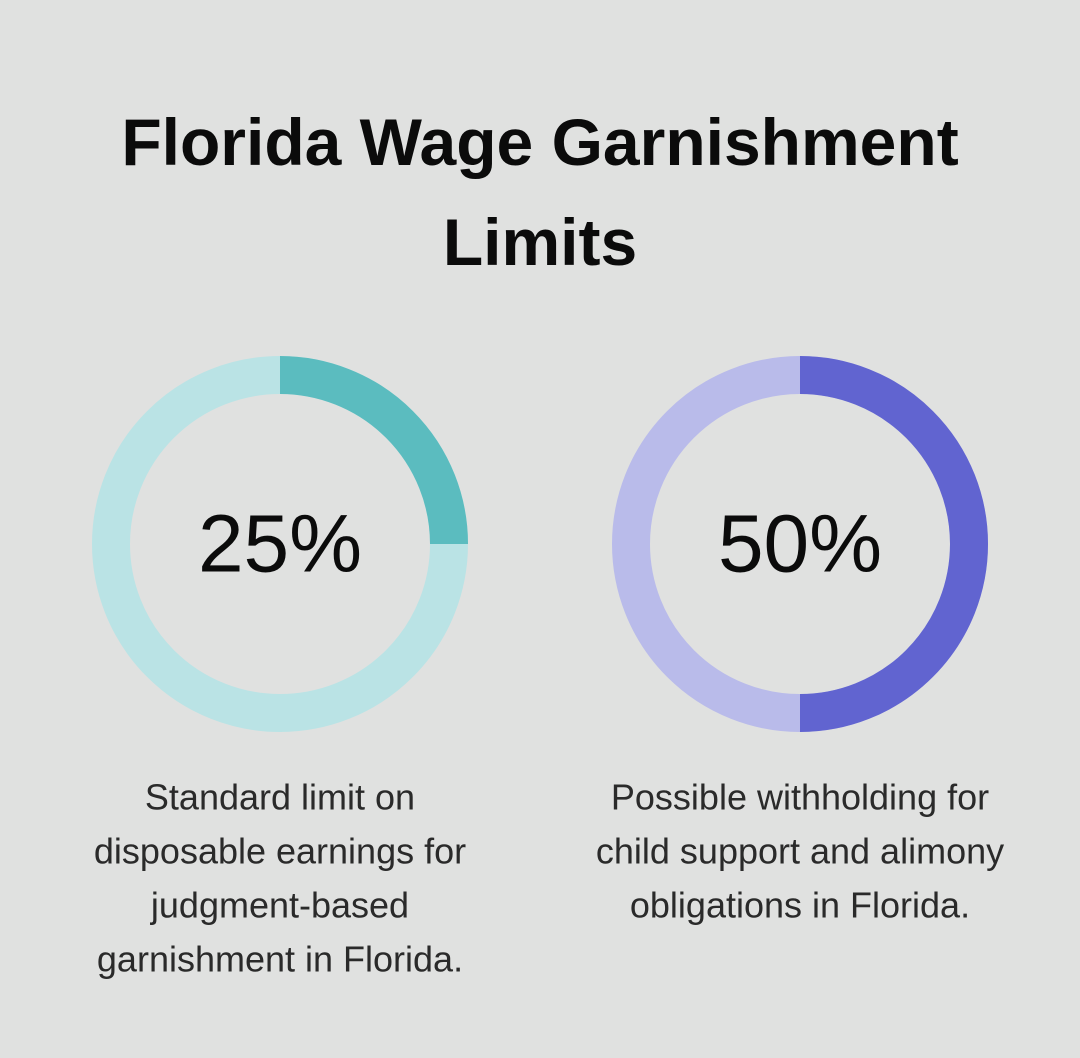 The height and width of the screenshot is (1058, 1080). I want to click on caption: obligations in Florida., so click(800, 905).